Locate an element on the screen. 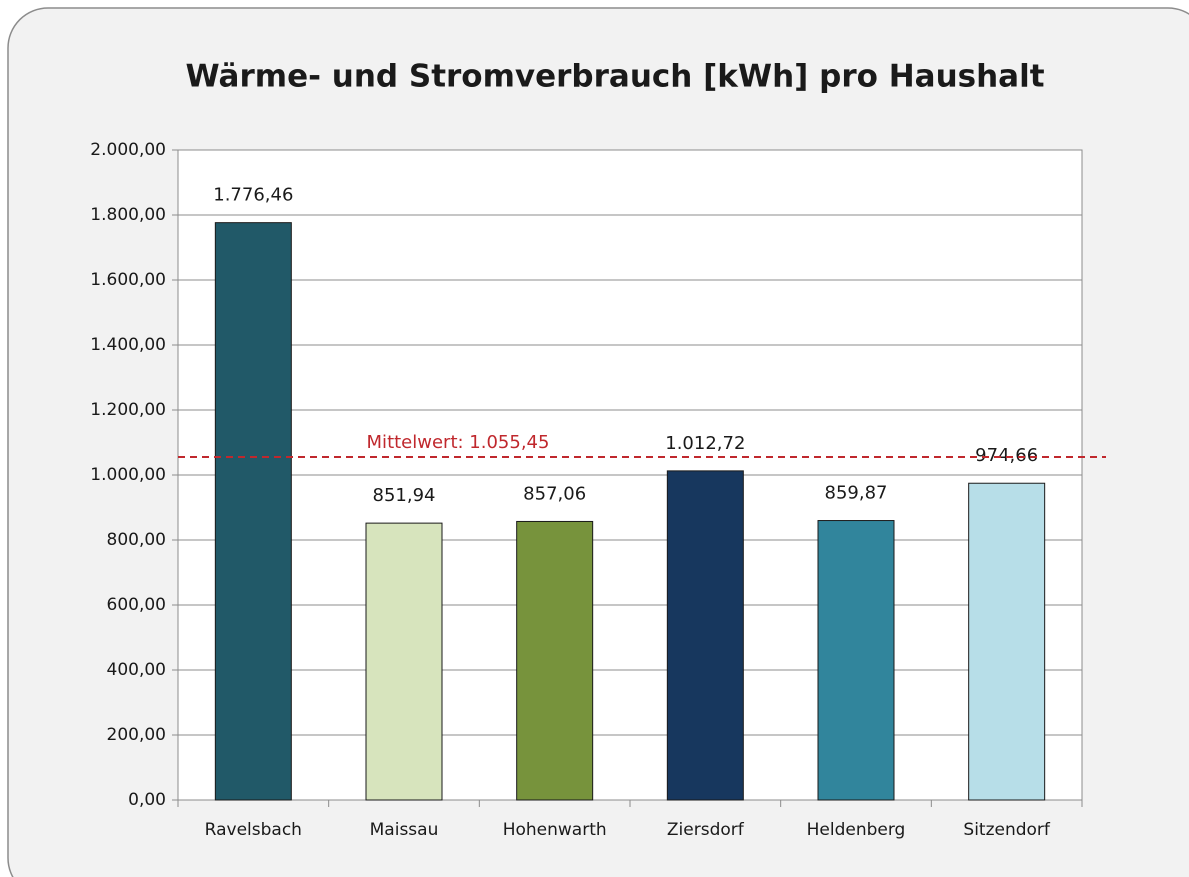  y-tick-label: 0,00 is located at coordinates (147, 800).